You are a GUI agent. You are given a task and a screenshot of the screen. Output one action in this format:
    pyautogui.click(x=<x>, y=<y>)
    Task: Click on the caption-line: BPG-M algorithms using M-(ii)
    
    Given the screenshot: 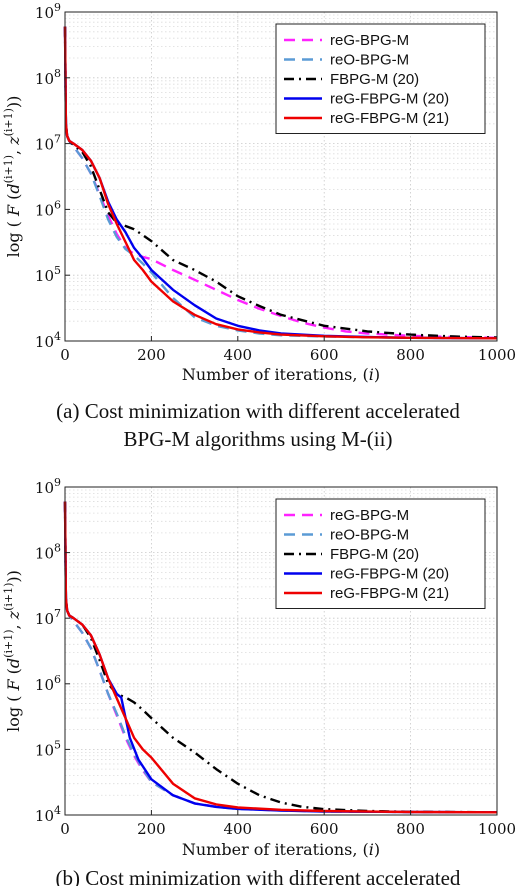 What is the action you would take?
    pyautogui.click(x=258, y=439)
    